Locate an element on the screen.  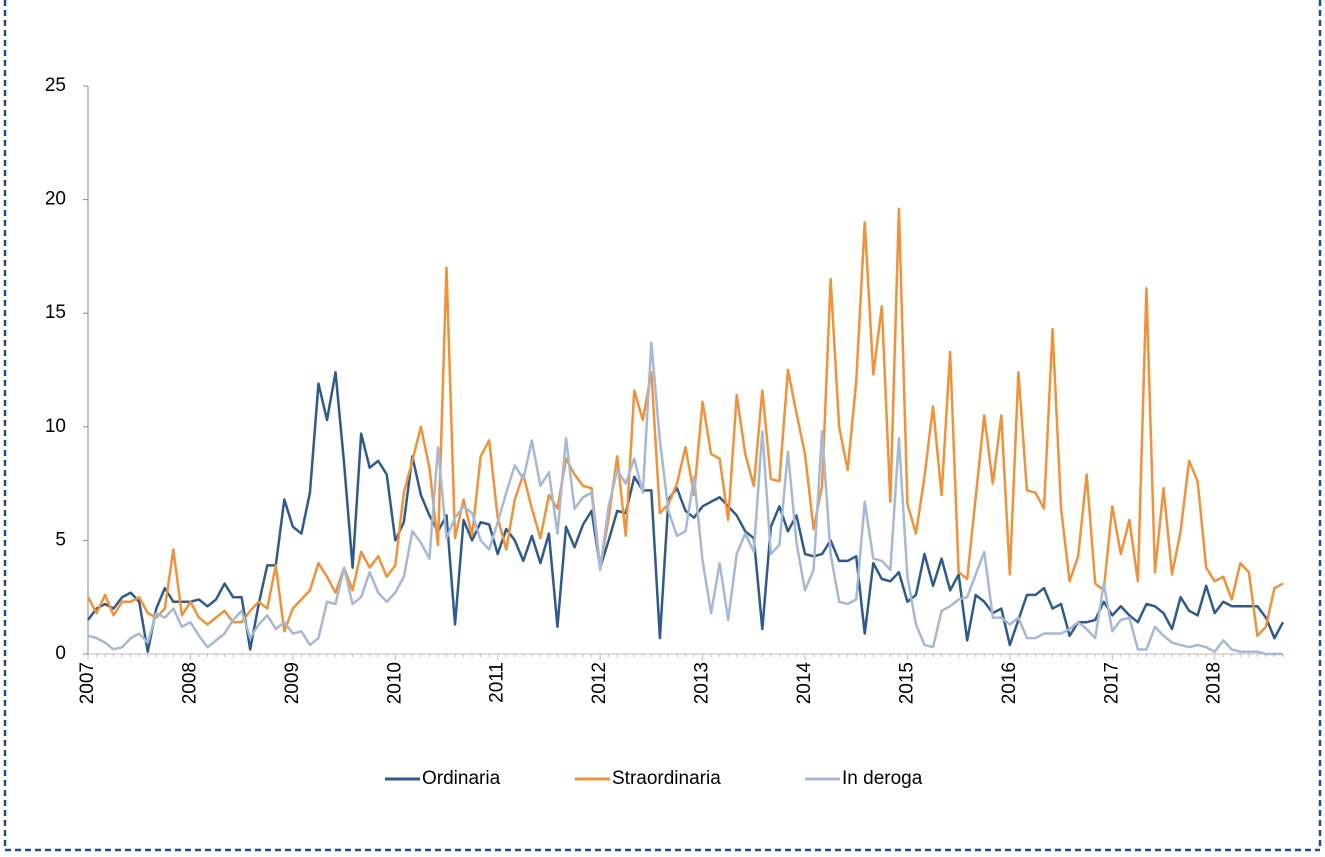
x-tick-label: 2008 is located at coordinates (189, 683).